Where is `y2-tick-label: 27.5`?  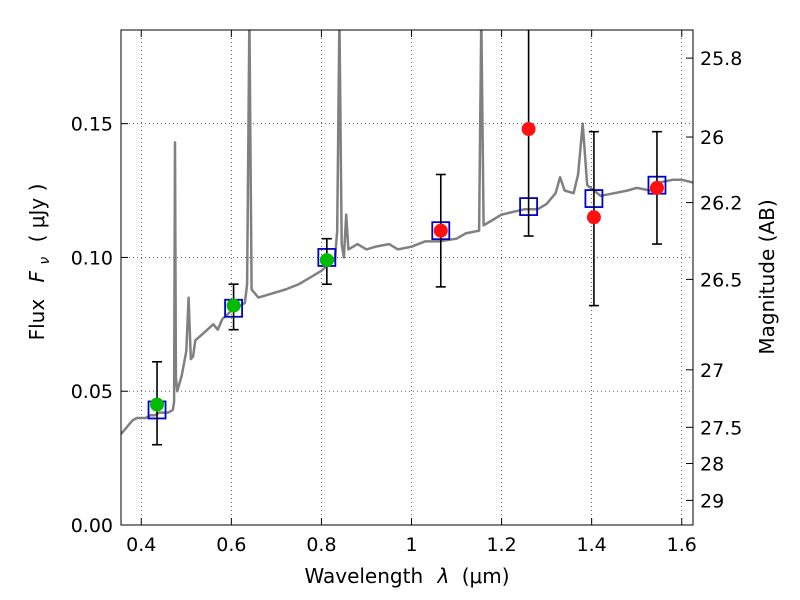
y2-tick-label: 27.5 is located at coordinates (721, 428).